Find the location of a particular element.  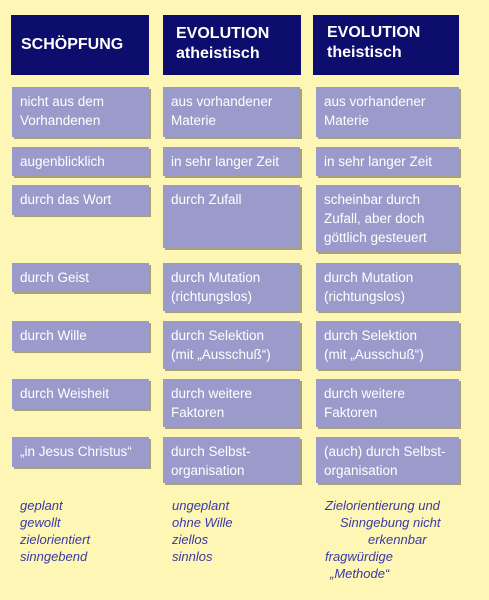

footer-line: sinngebend is located at coordinates (54, 556).